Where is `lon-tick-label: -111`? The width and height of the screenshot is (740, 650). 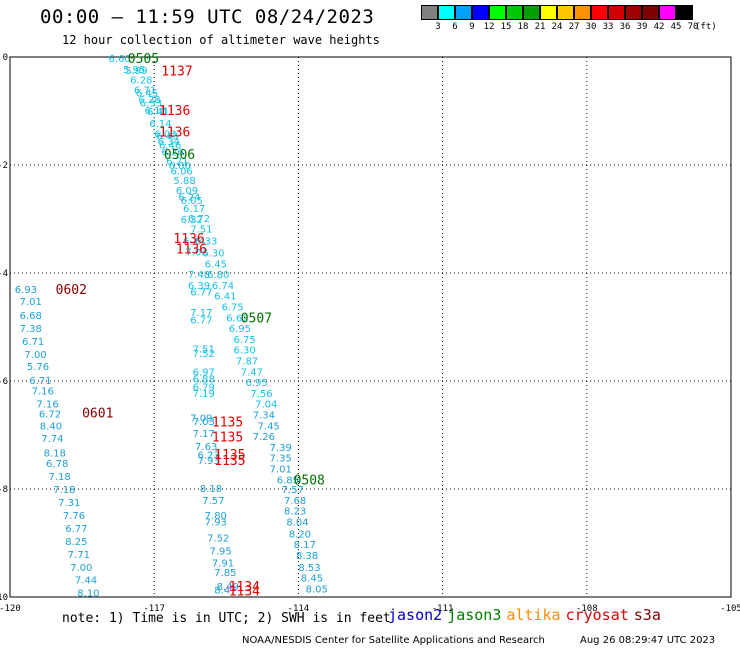 lon-tick-label: -111 is located at coordinates (443, 609).